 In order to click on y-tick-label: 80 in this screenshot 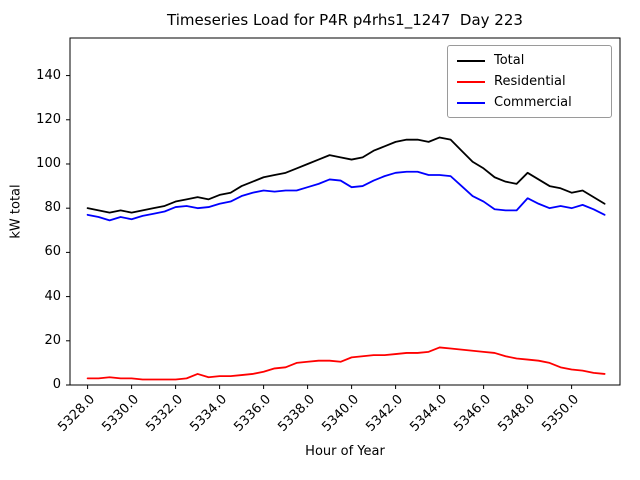, I will do `click(52, 208)`.